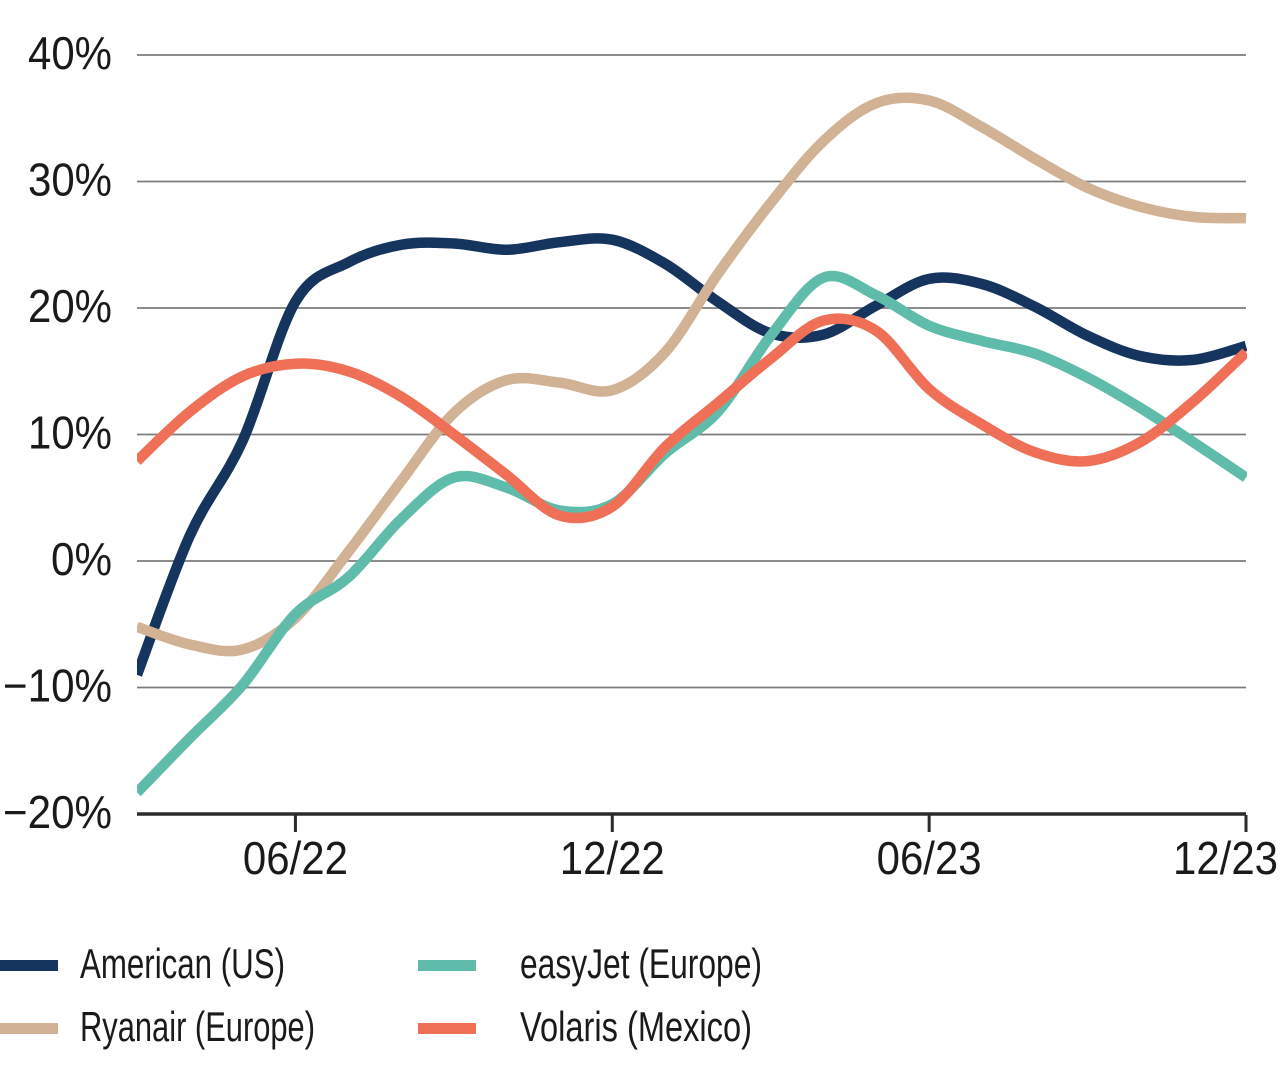 Image resolution: width=1280 pixels, height=1084 pixels. What do you see at coordinates (447, 1028) in the screenshot?
I see `legend-swatch-volaris-mexico` at bounding box center [447, 1028].